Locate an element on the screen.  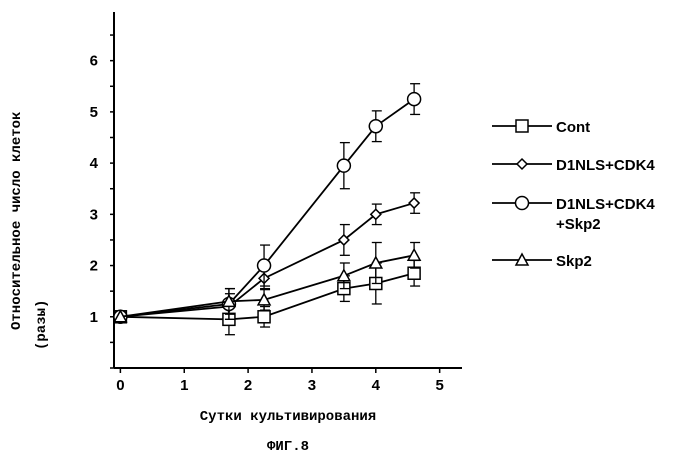
legend-item-triangle: Skp2 is located at coordinates (542, 261).